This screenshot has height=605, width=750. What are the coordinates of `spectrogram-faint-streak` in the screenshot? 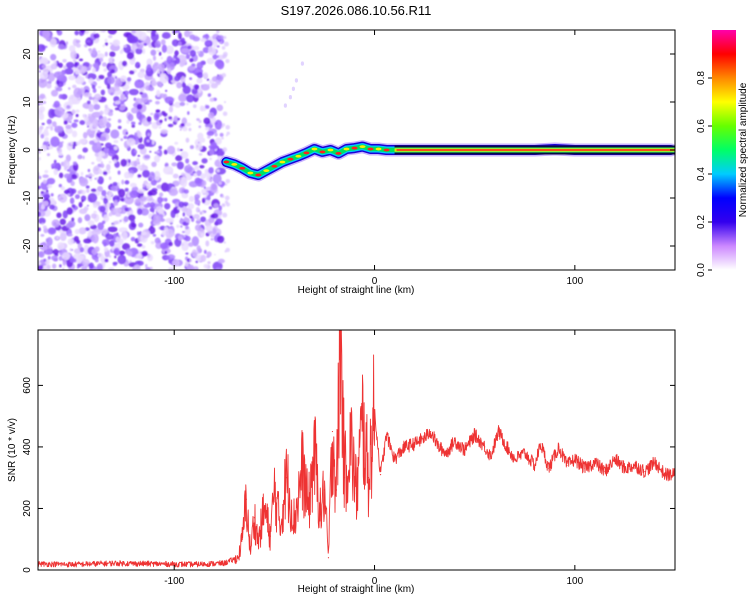 It's located at (294, 84).